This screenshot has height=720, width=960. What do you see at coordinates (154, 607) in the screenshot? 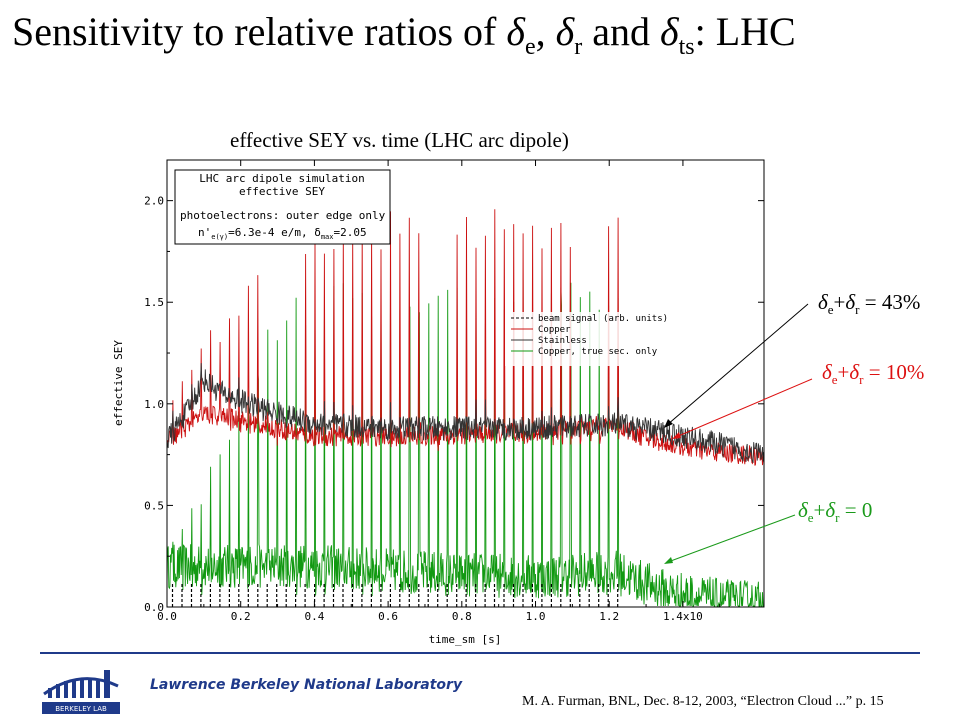
I see `y-tick-label: 0.0` at bounding box center [154, 607].